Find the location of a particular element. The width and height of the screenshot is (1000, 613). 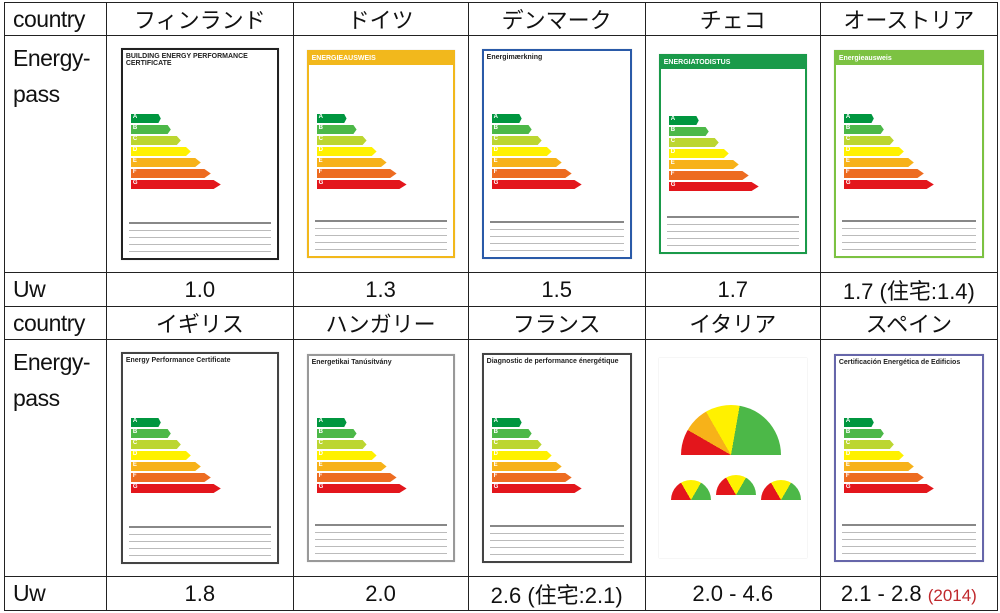

certificate-cell is located at coordinates (732, 458).